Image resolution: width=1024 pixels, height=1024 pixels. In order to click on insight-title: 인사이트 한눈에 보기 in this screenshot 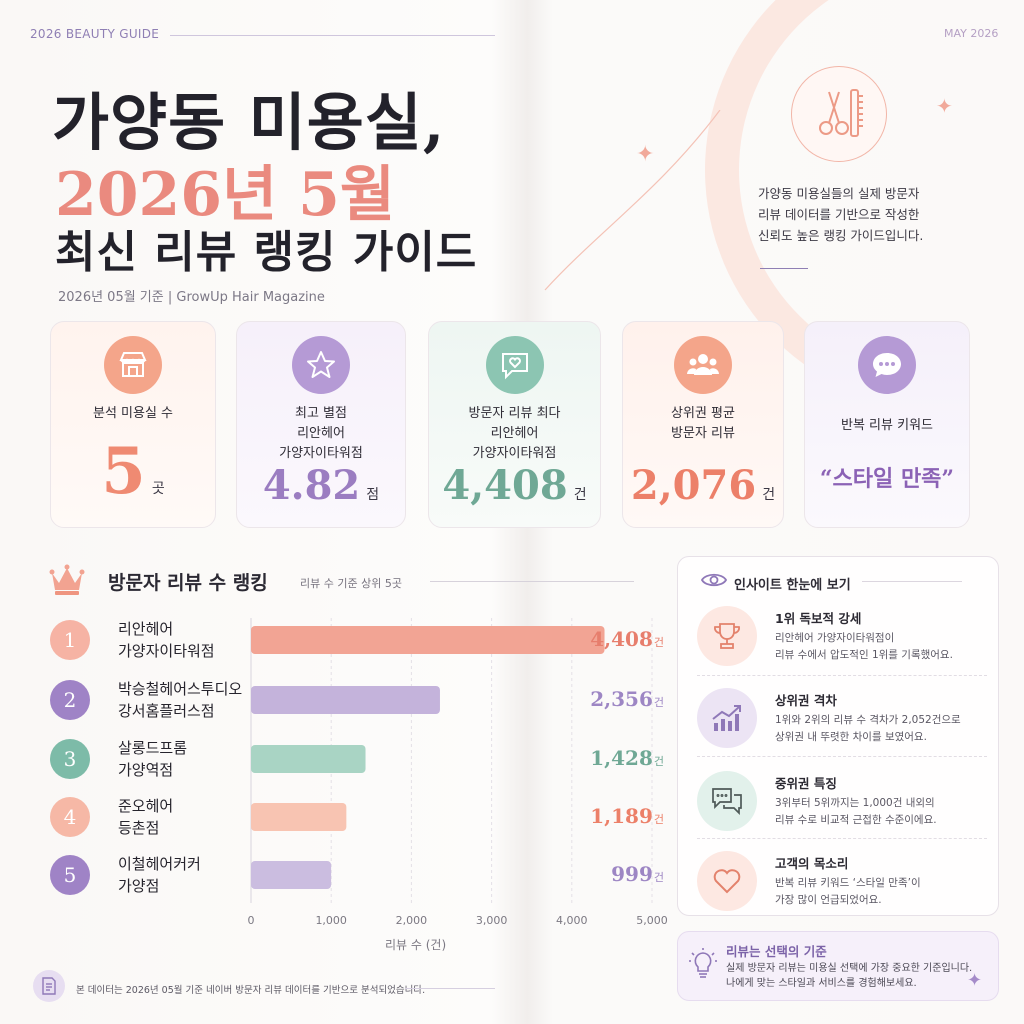, I will do `click(792, 585)`.